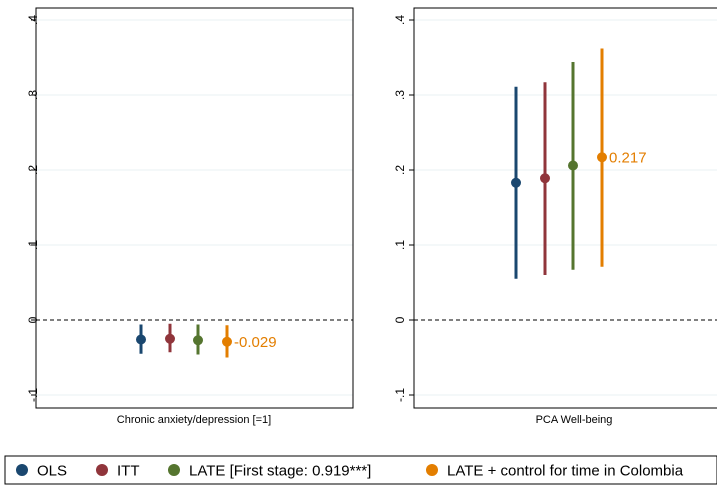 The height and width of the screenshot is (492, 717). What do you see at coordinates (628, 157) in the screenshot?
I see `estimate-annotation: 0.217` at bounding box center [628, 157].